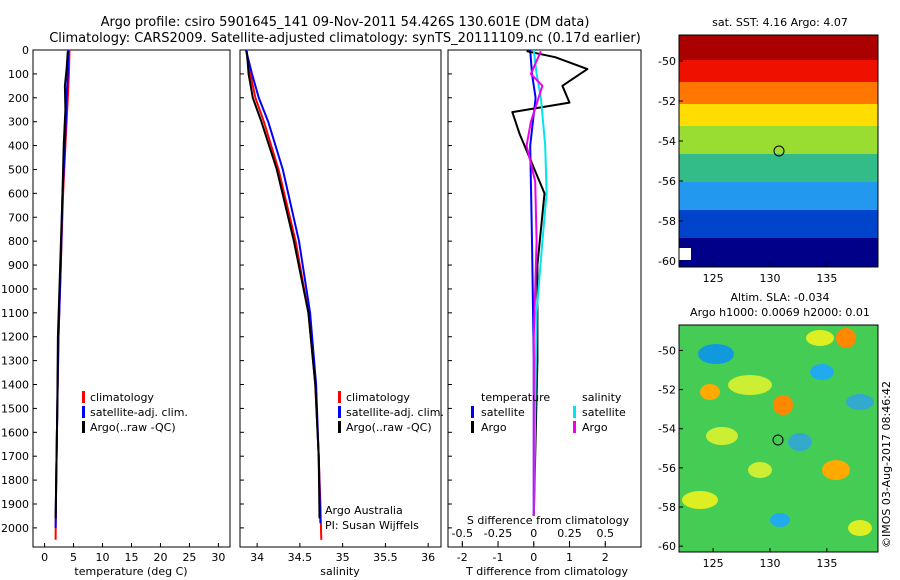 The height and width of the screenshot is (580, 900). Describe the element at coordinates (218, 557) in the screenshot. I see `x-tick-label: 30` at that location.